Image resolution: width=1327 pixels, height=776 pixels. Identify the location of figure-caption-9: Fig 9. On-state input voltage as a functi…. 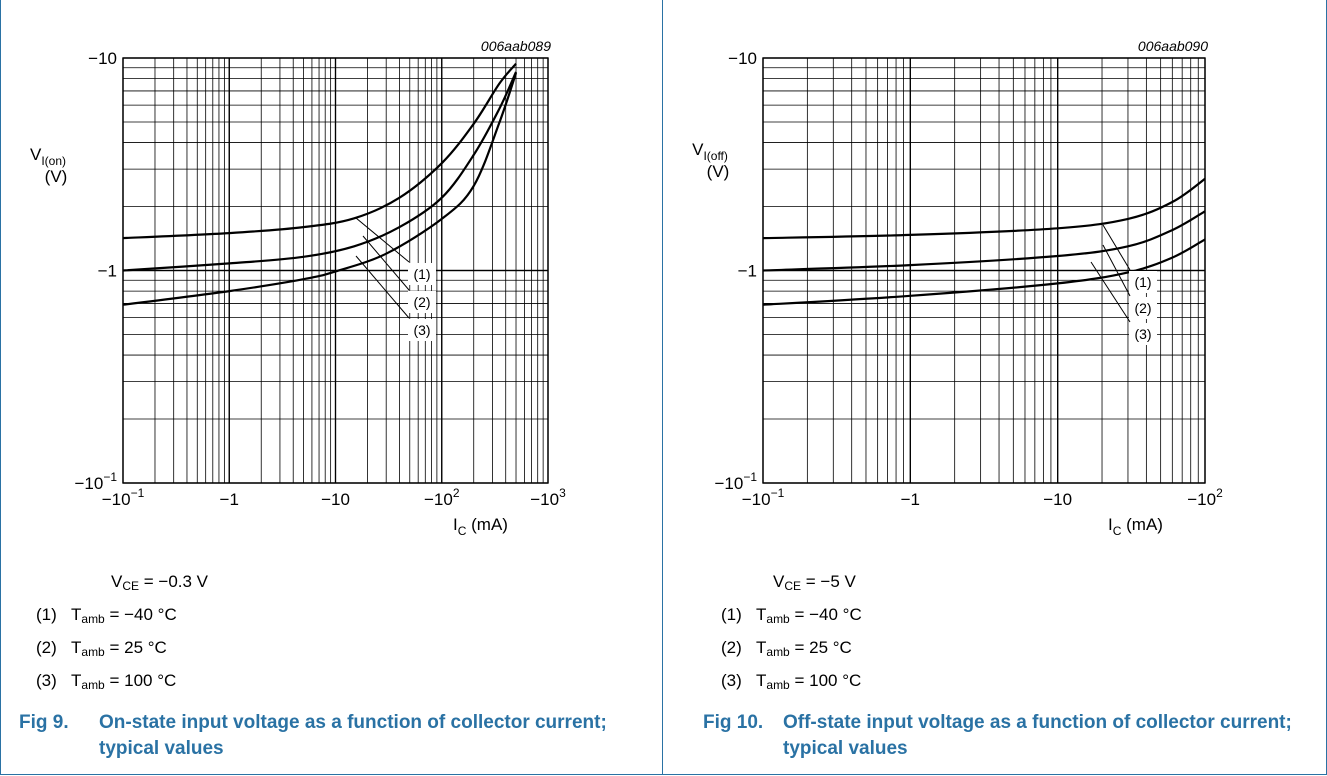
(313, 735).